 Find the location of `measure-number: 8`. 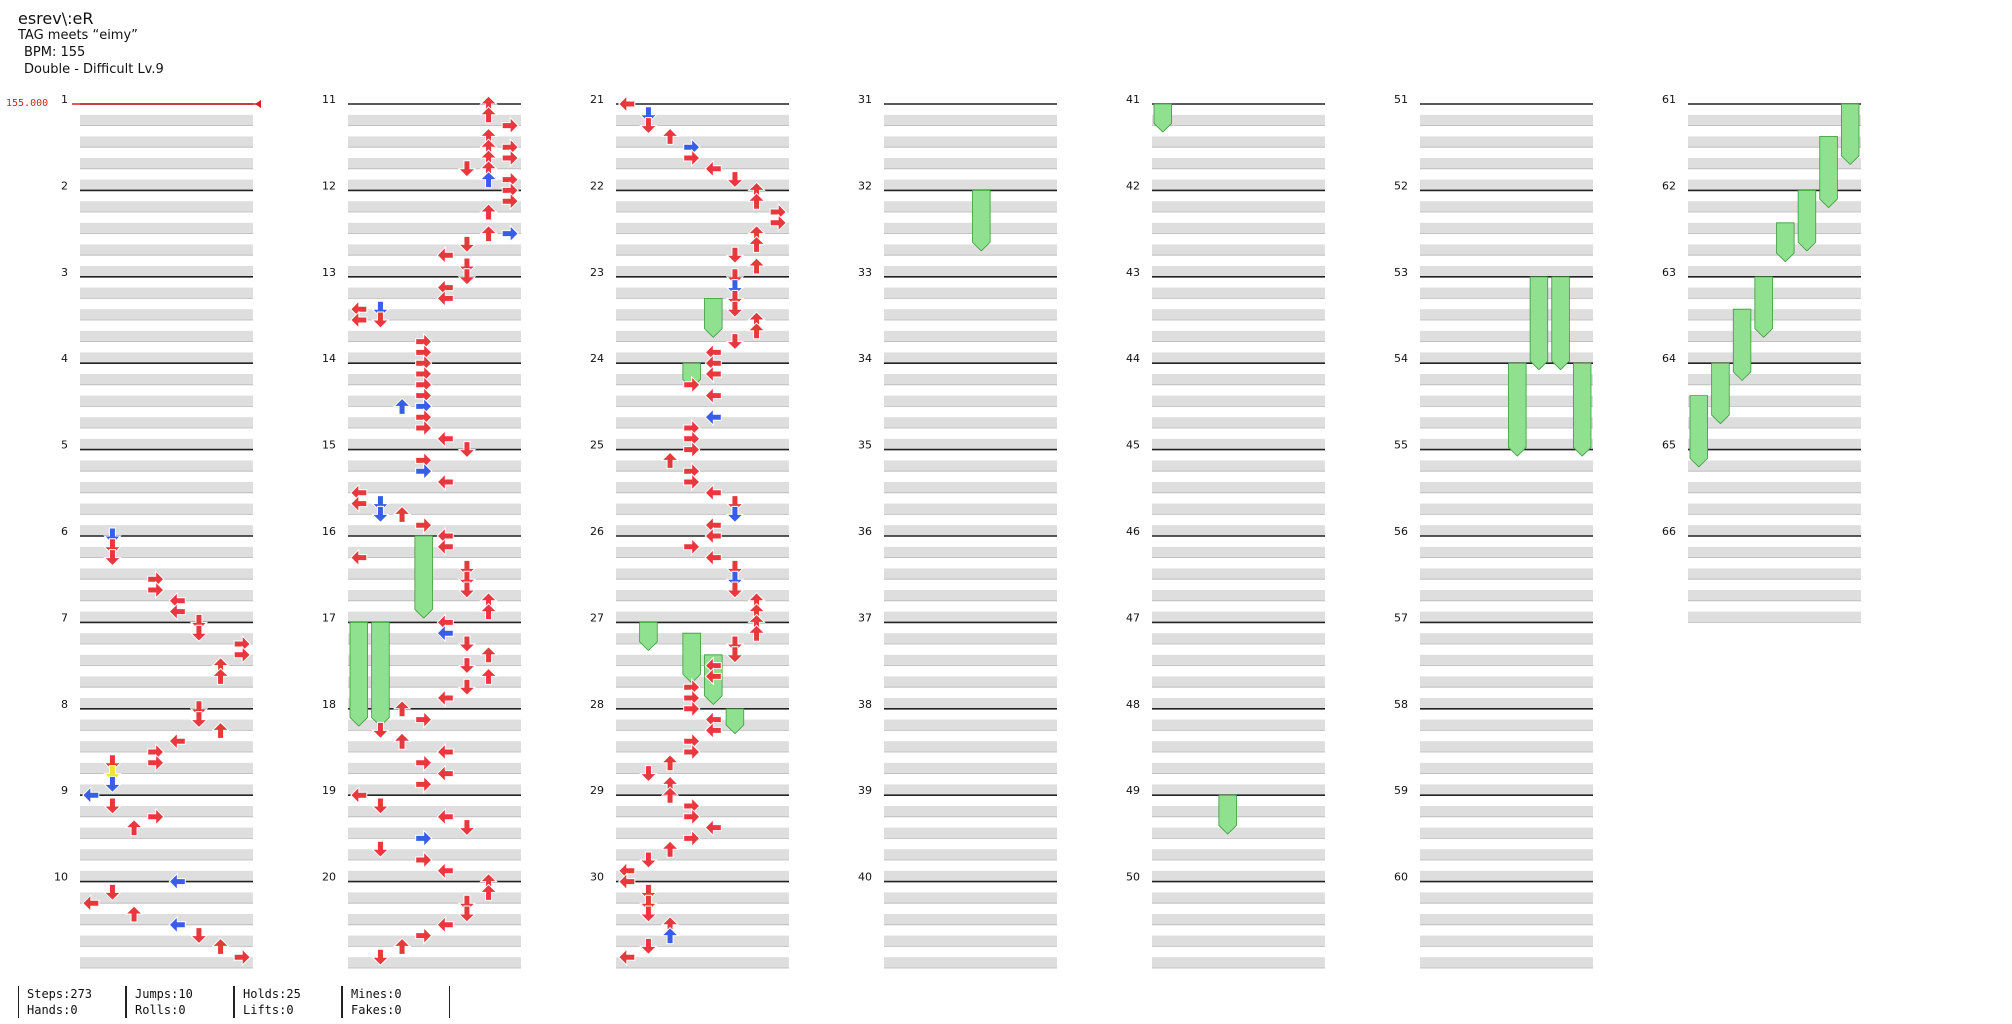

measure-number: 8 is located at coordinates (64, 704).